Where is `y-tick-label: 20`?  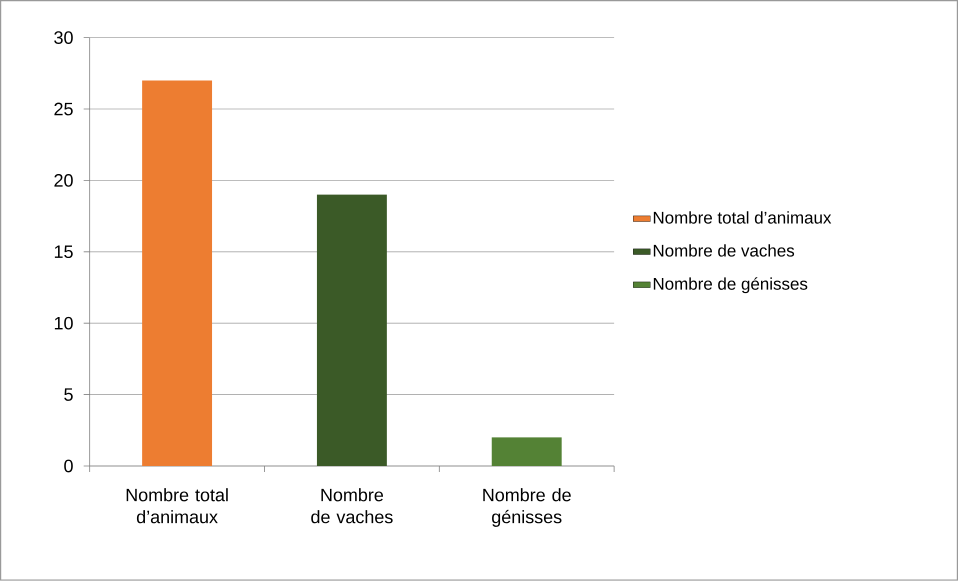 y-tick-label: 20 is located at coordinates (63, 180).